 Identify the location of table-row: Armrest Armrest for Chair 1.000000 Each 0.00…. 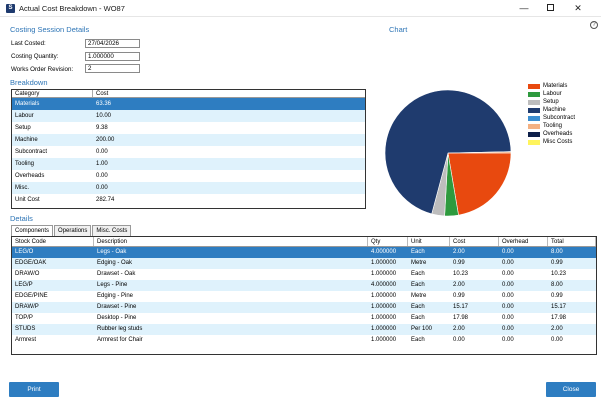
(304, 340).